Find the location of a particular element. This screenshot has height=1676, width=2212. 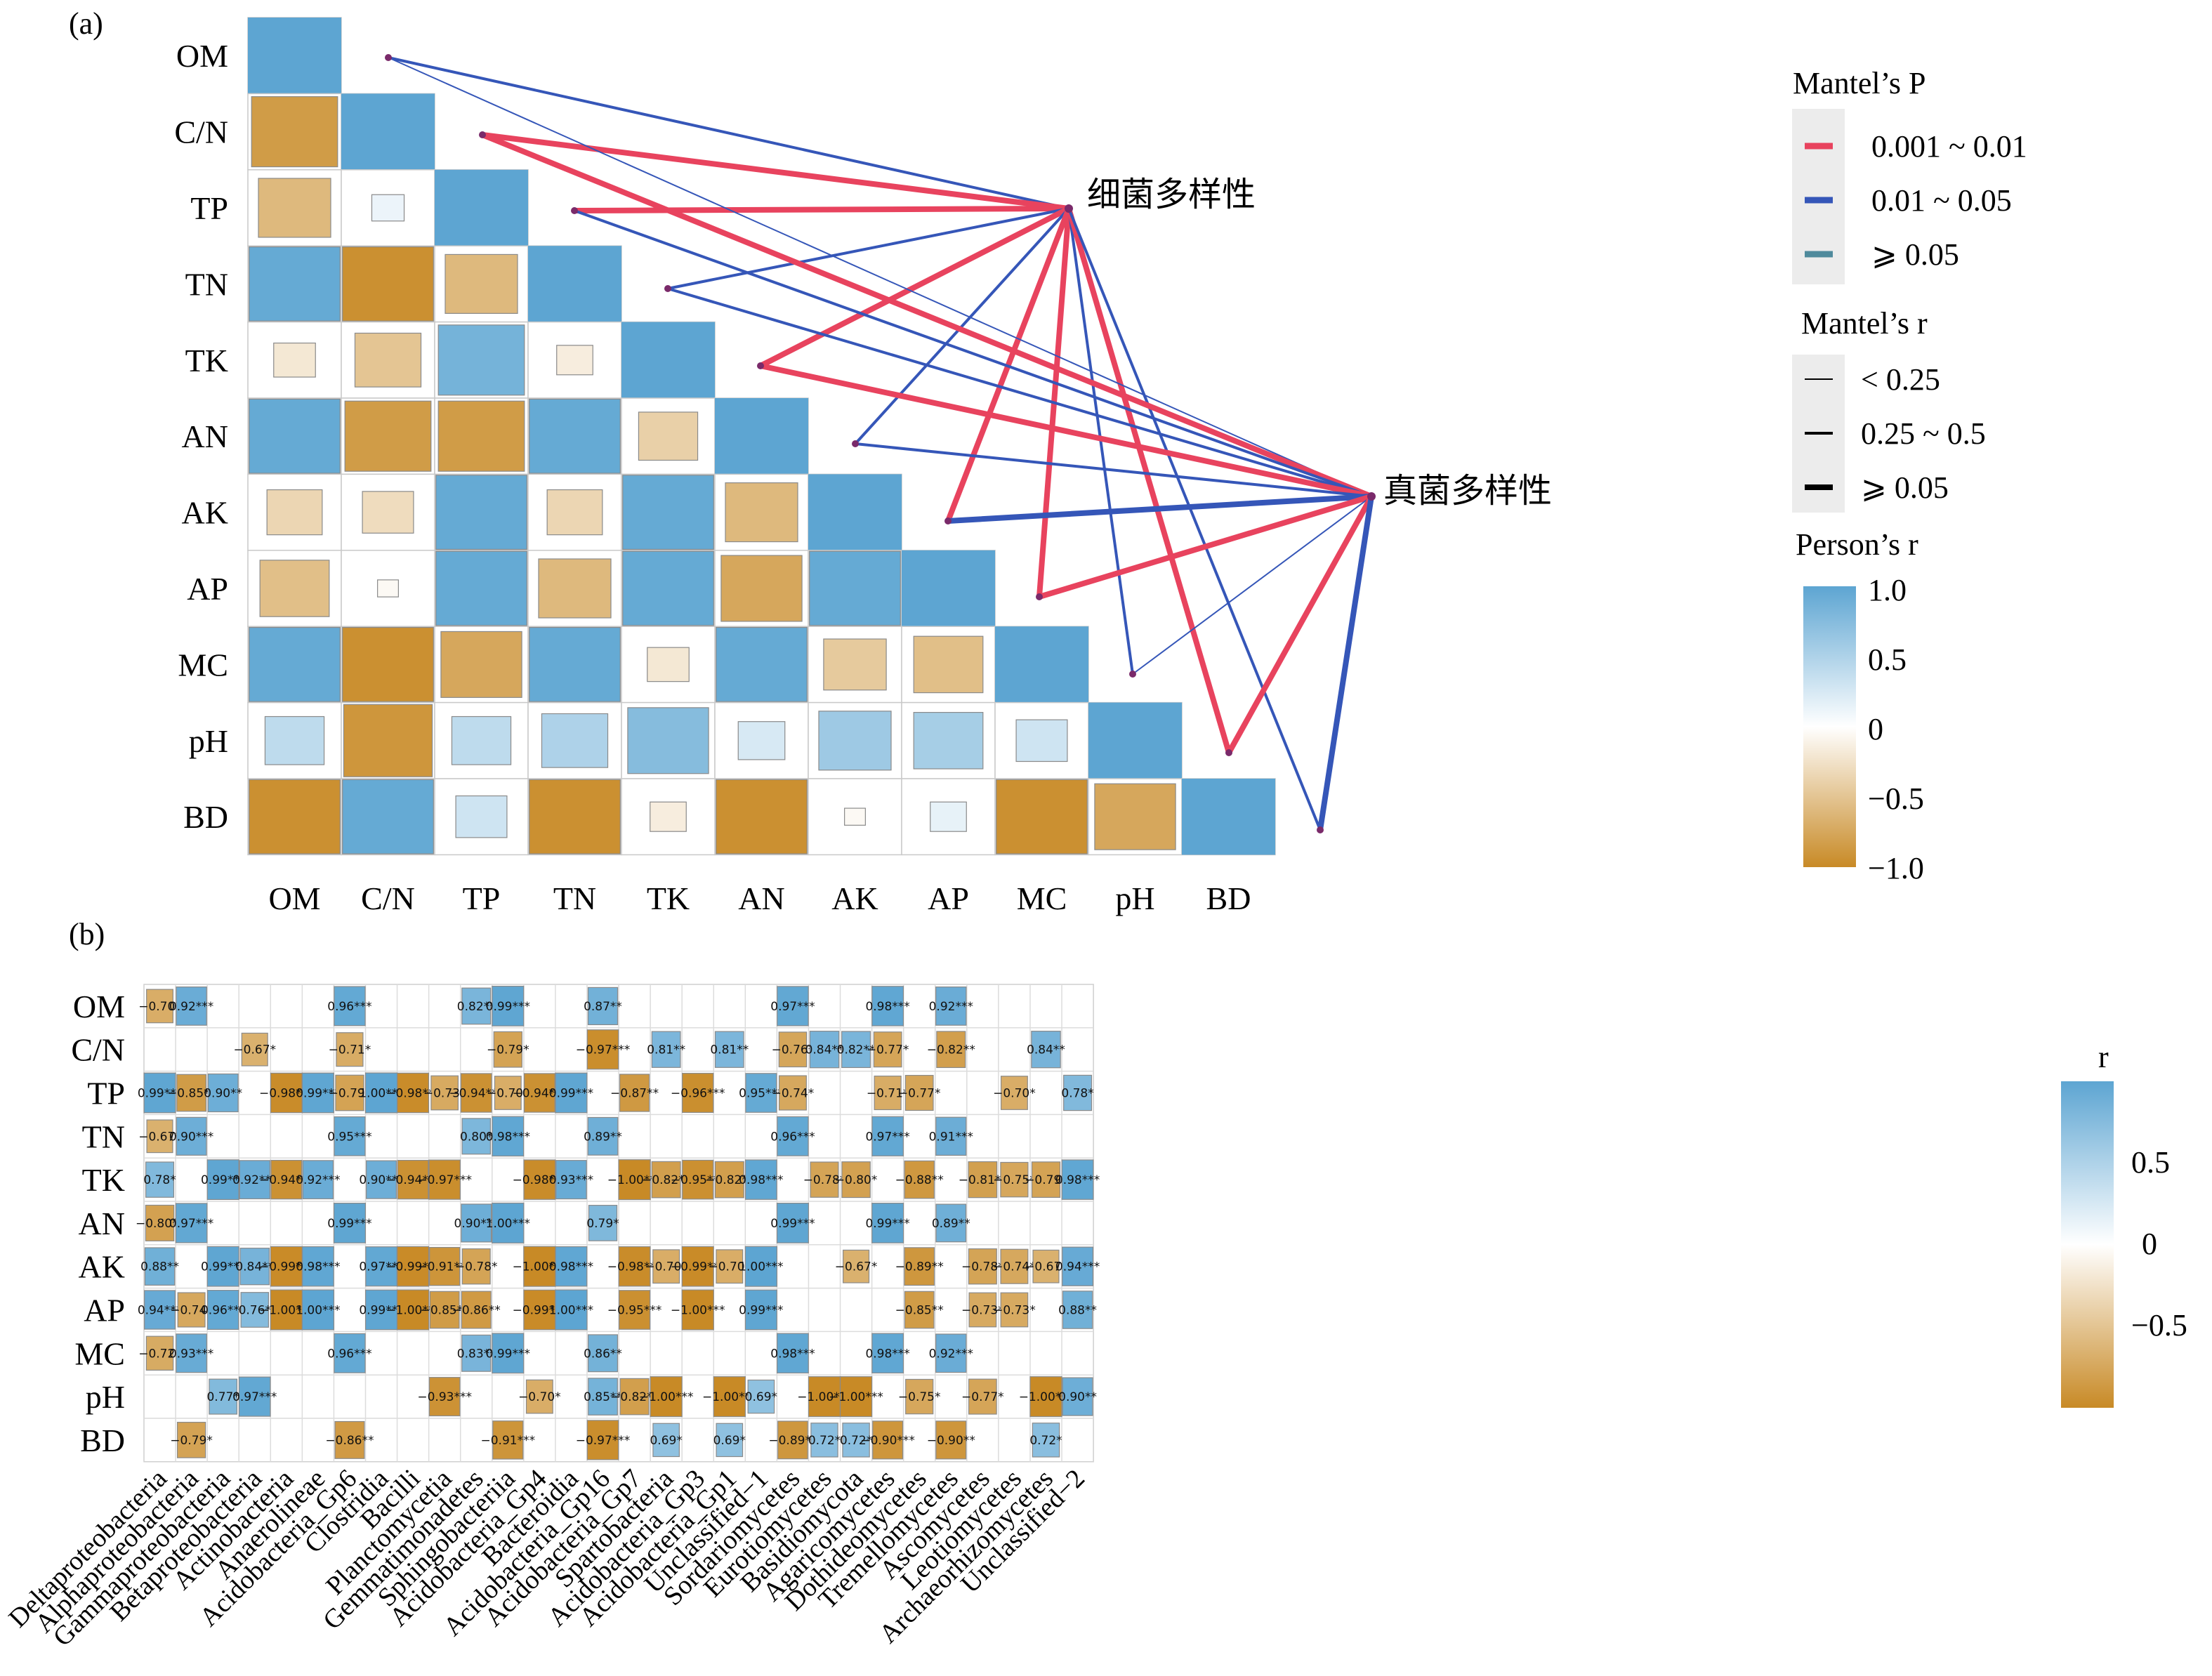

heatmap-cell-label: 0.92*** is located at coordinates (254, 1180).